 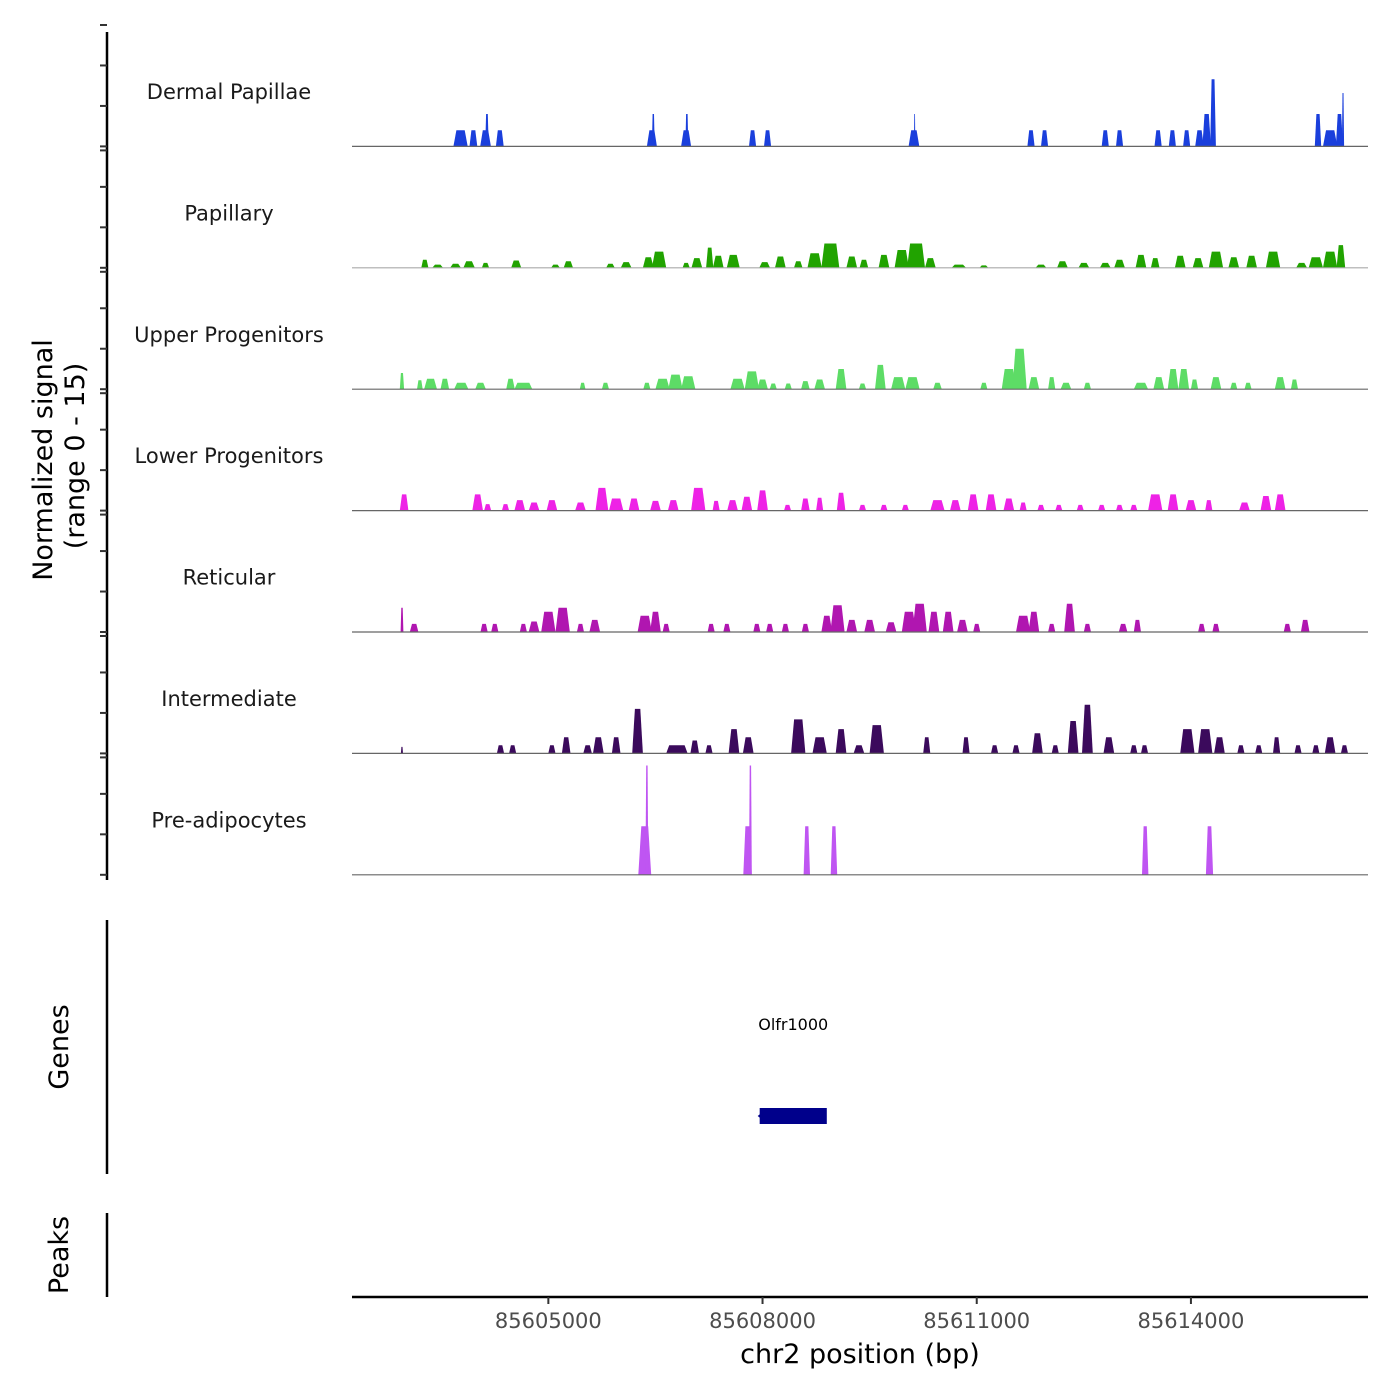 I want to click on x-tick-label: 85608000, so click(x=762, y=1321).